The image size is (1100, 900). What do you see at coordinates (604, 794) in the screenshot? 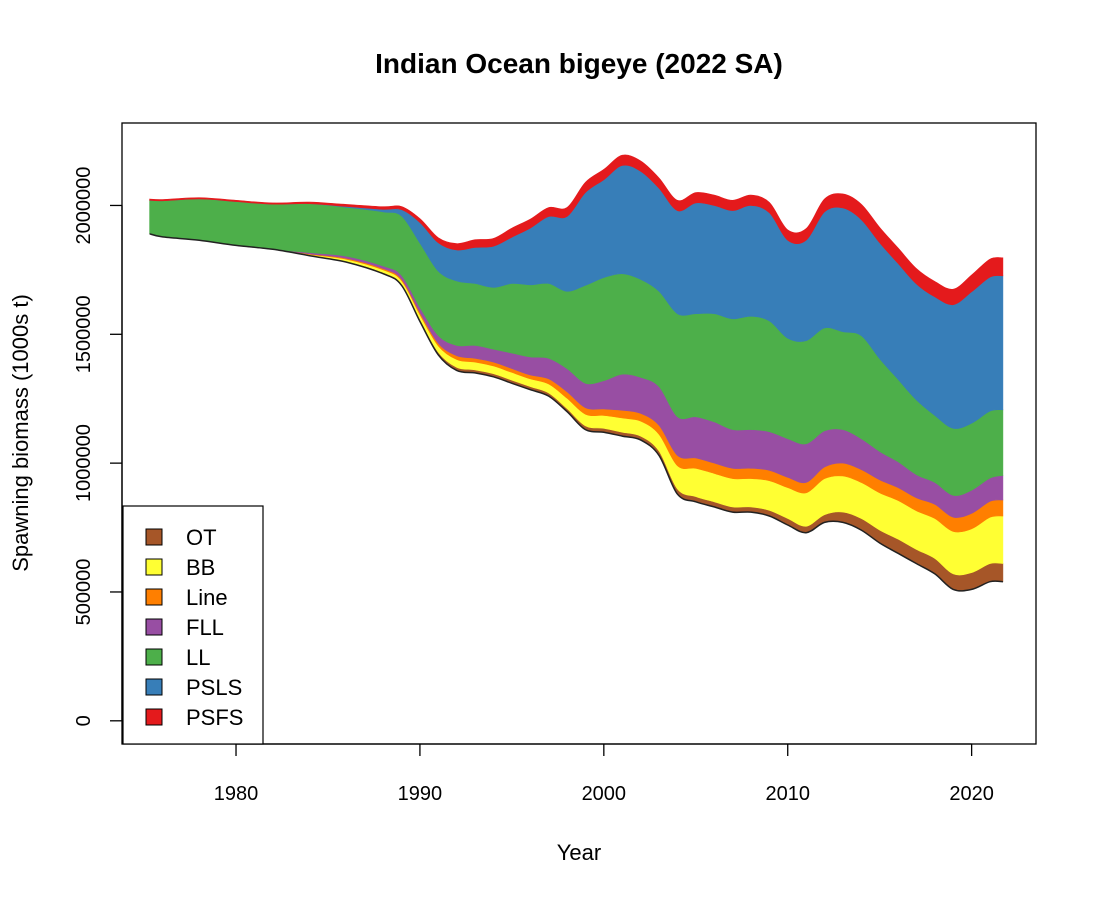
I see `x-tick-label-2000: 2000` at bounding box center [604, 794].